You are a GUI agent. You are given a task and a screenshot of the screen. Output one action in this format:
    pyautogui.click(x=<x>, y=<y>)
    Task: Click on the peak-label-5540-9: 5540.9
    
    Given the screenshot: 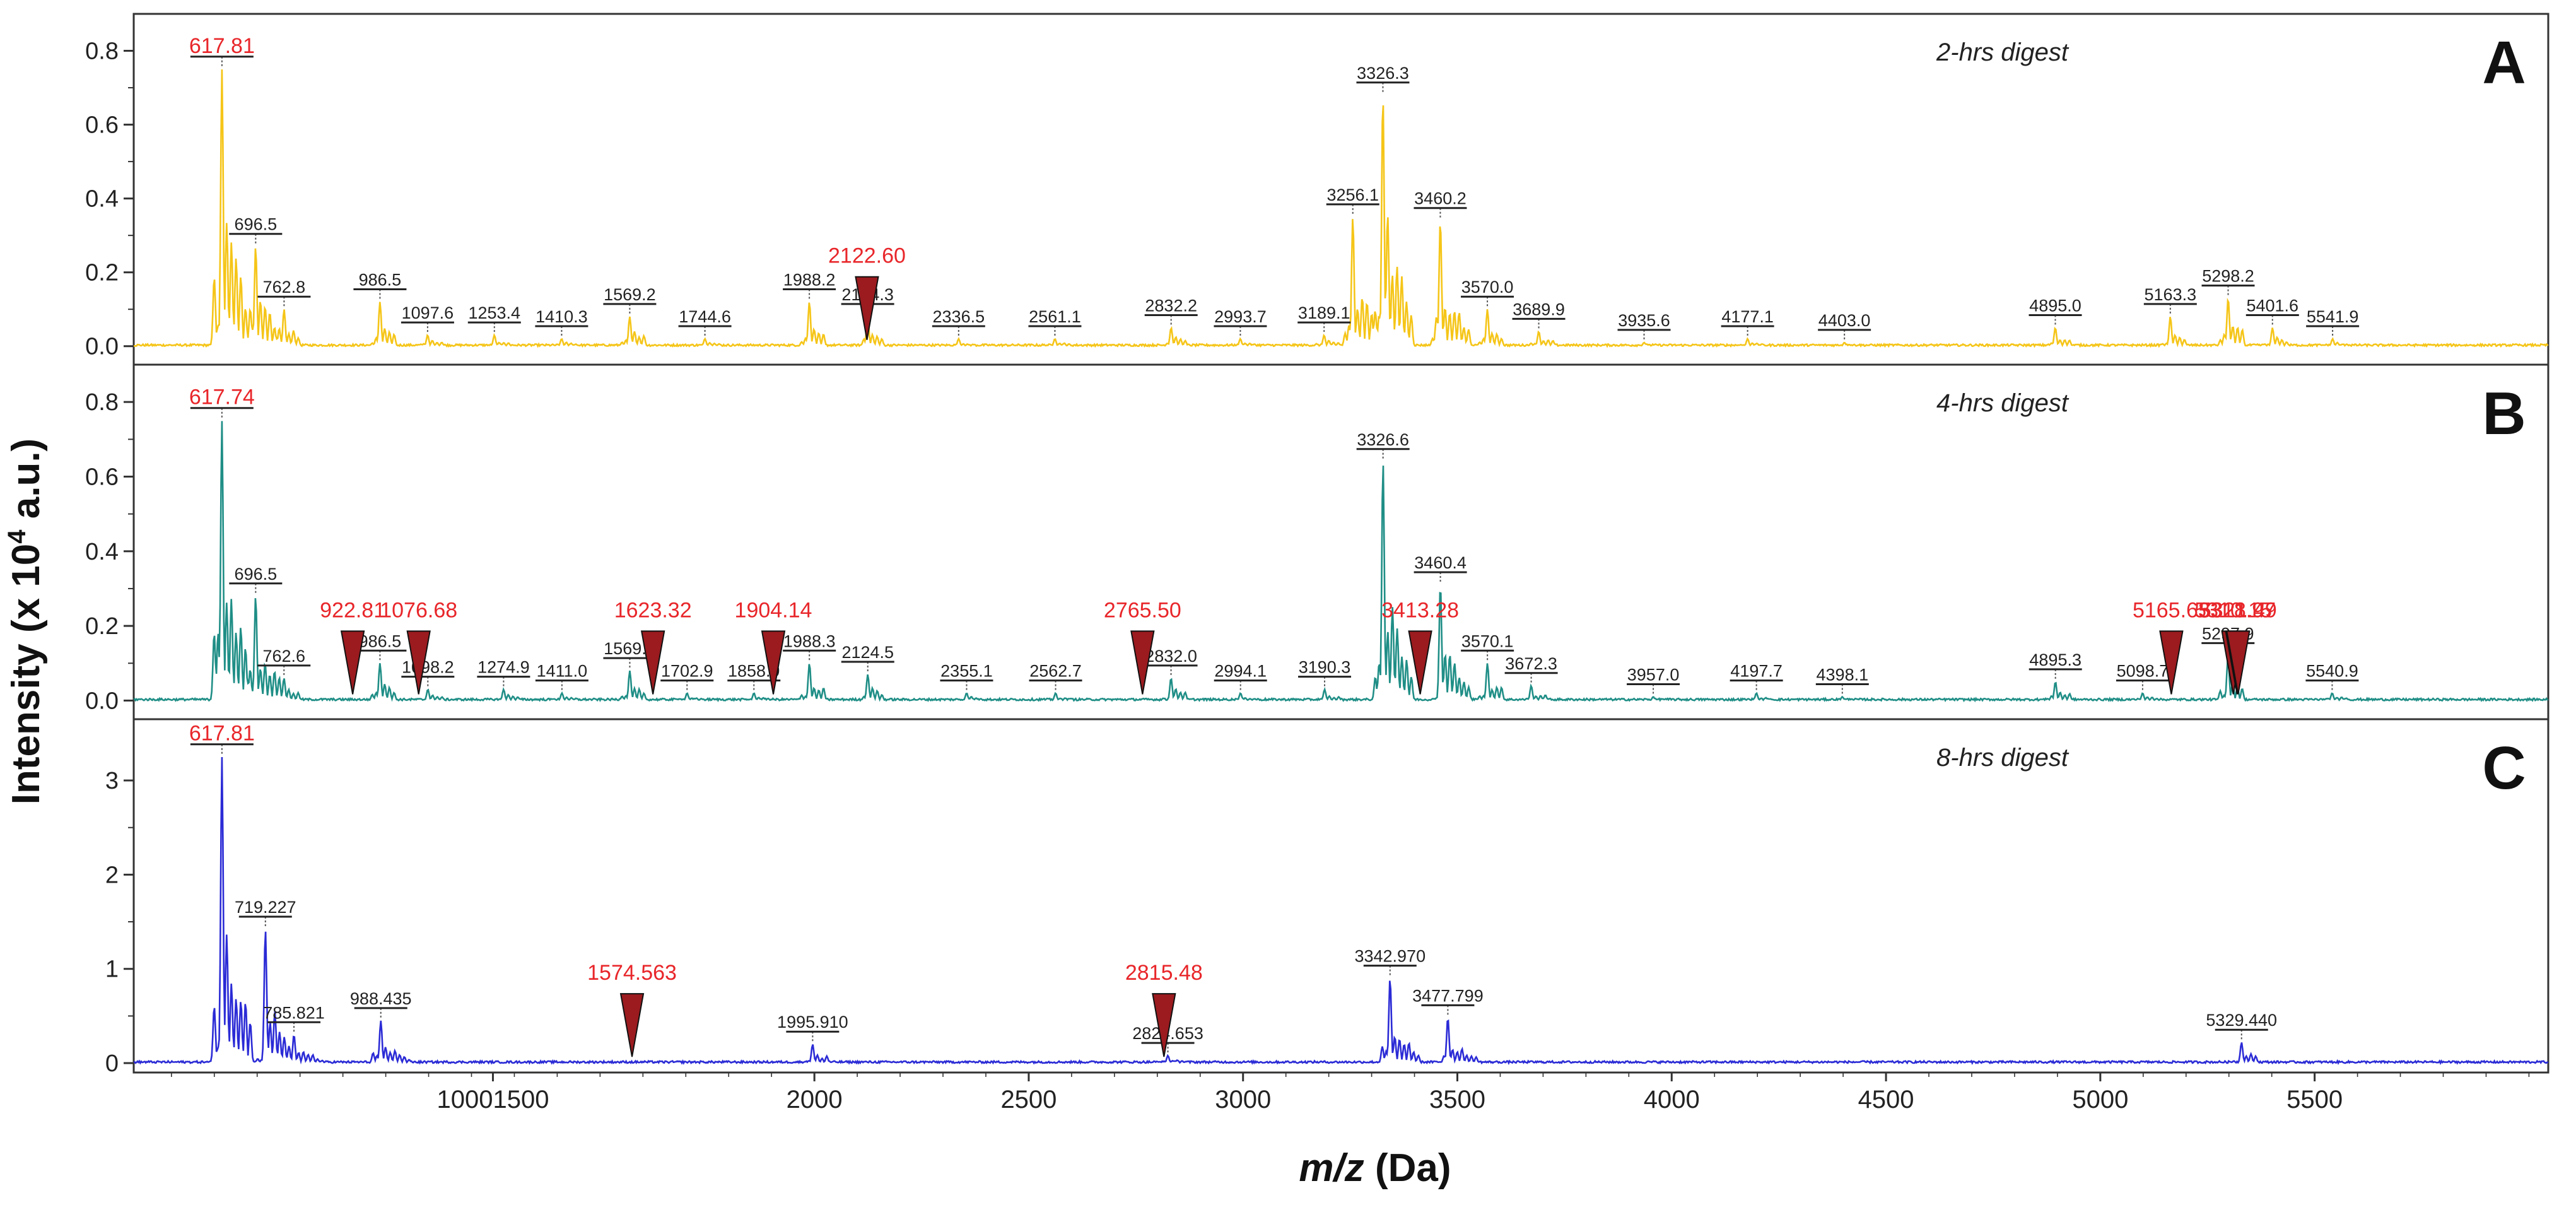 What is the action you would take?
    pyautogui.click(x=2332, y=677)
    